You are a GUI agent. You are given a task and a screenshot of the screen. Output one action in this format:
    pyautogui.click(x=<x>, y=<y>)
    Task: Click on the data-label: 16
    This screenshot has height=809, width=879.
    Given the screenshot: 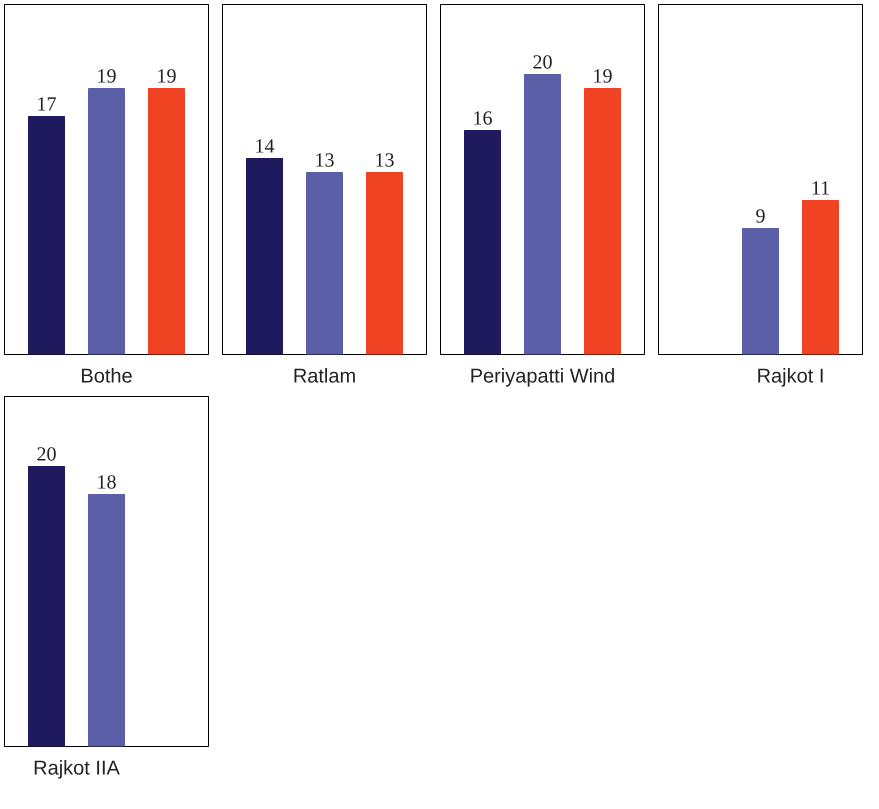 What is the action you would take?
    pyautogui.click(x=482, y=119)
    